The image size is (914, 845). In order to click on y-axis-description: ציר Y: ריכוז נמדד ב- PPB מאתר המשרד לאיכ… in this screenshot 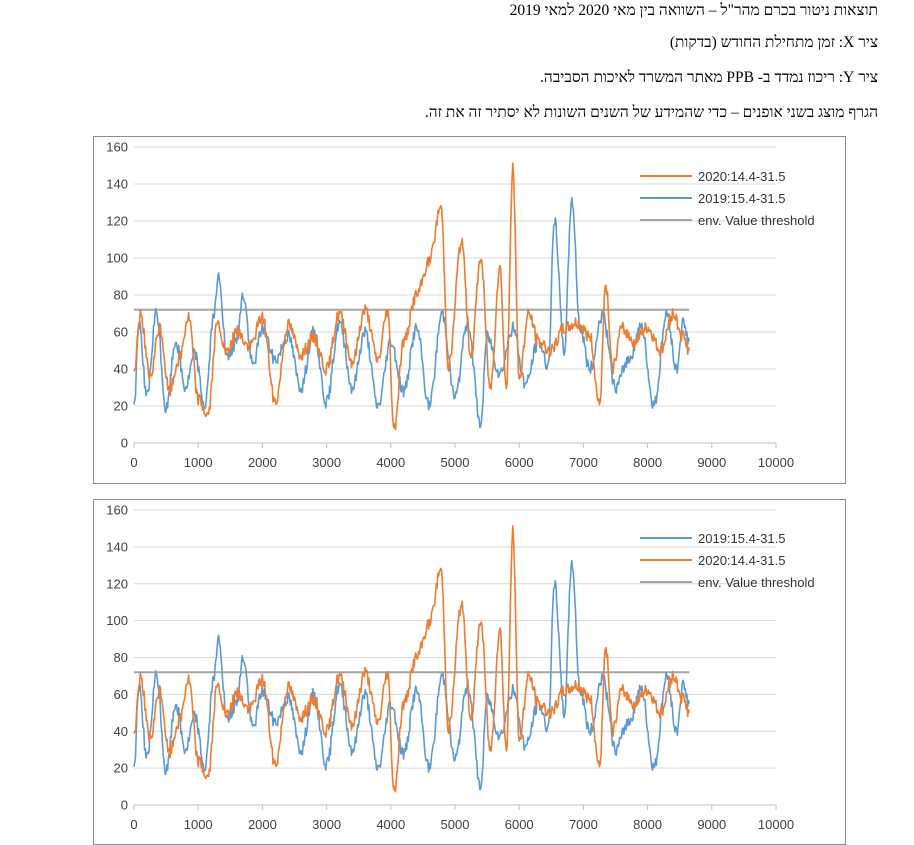, I will do `click(709, 77)`.